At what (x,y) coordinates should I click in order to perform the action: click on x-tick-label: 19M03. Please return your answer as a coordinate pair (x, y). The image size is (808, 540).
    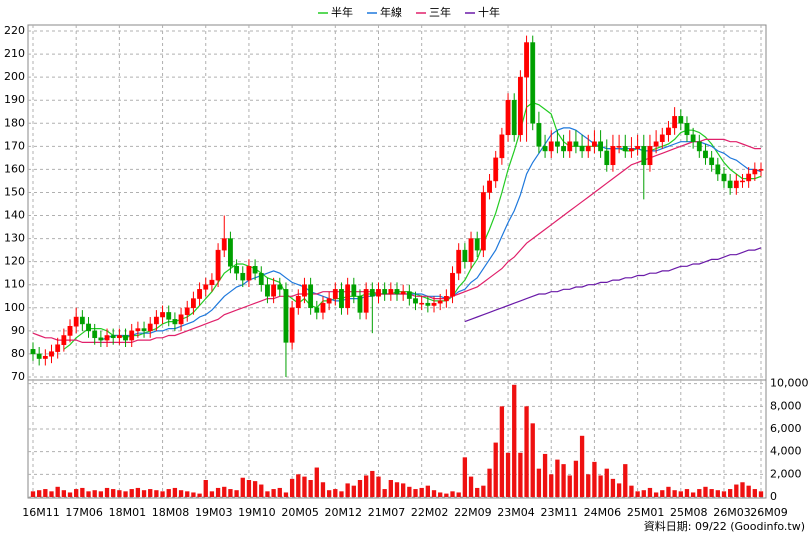
    Looking at the image, I should click on (214, 512).